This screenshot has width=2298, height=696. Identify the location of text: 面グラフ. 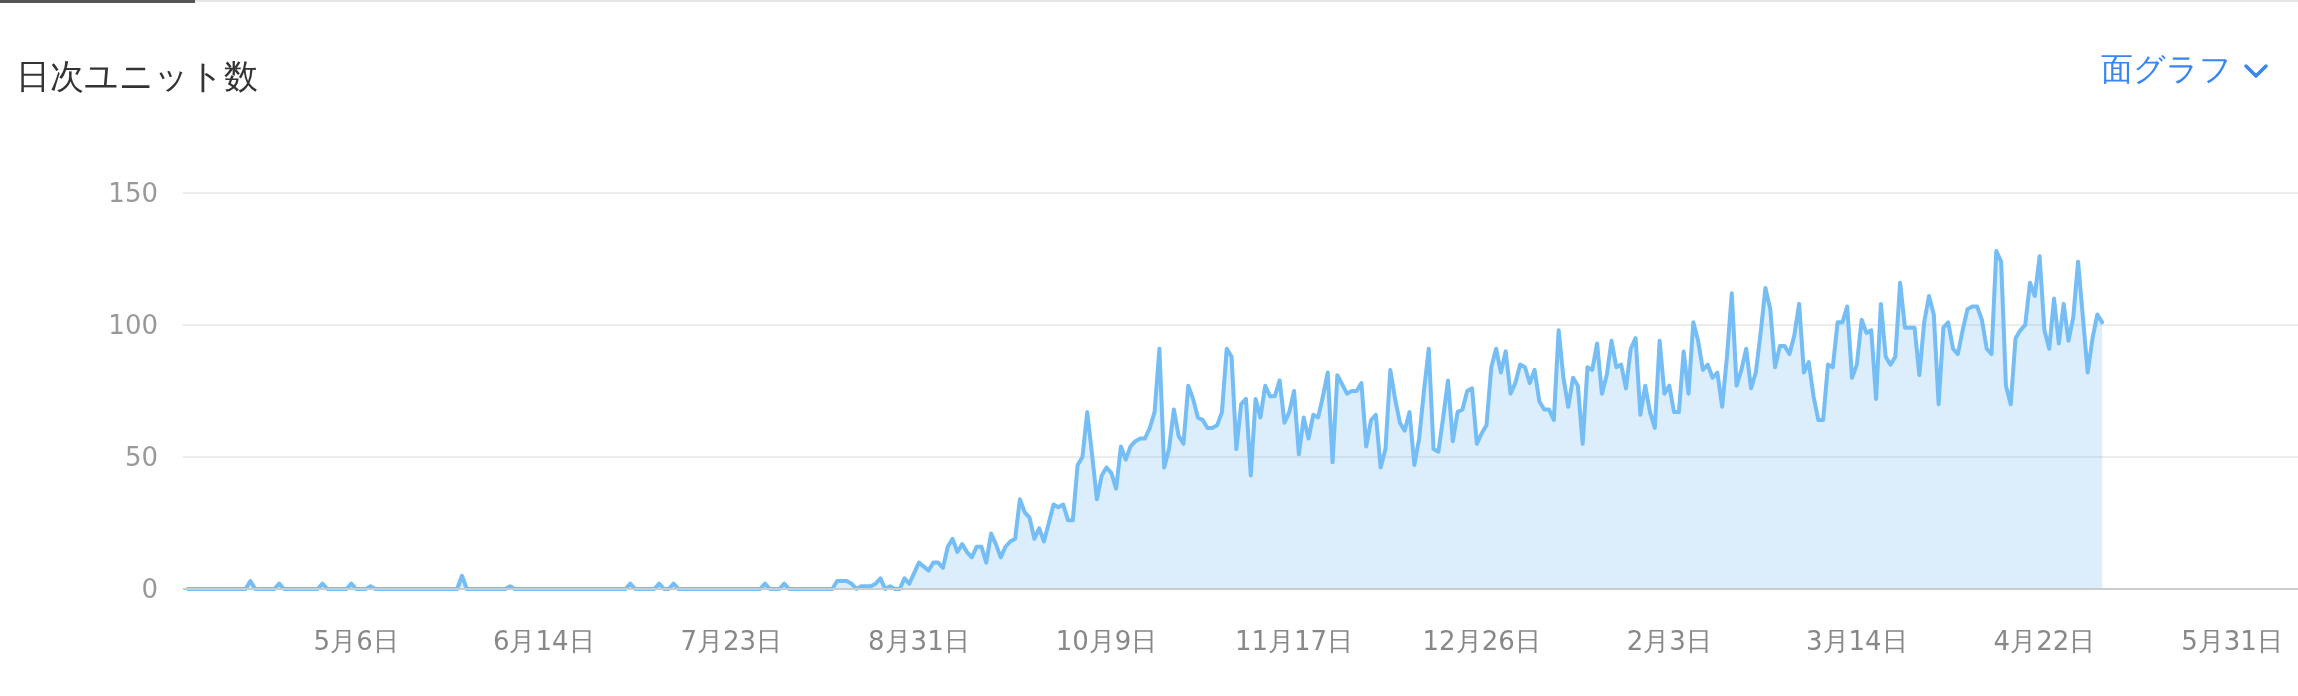
(2166, 69).